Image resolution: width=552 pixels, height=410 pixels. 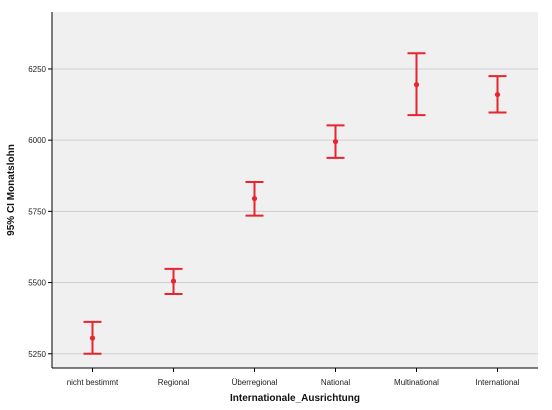 I want to click on y-tick-label: 6000, so click(x=37, y=140).